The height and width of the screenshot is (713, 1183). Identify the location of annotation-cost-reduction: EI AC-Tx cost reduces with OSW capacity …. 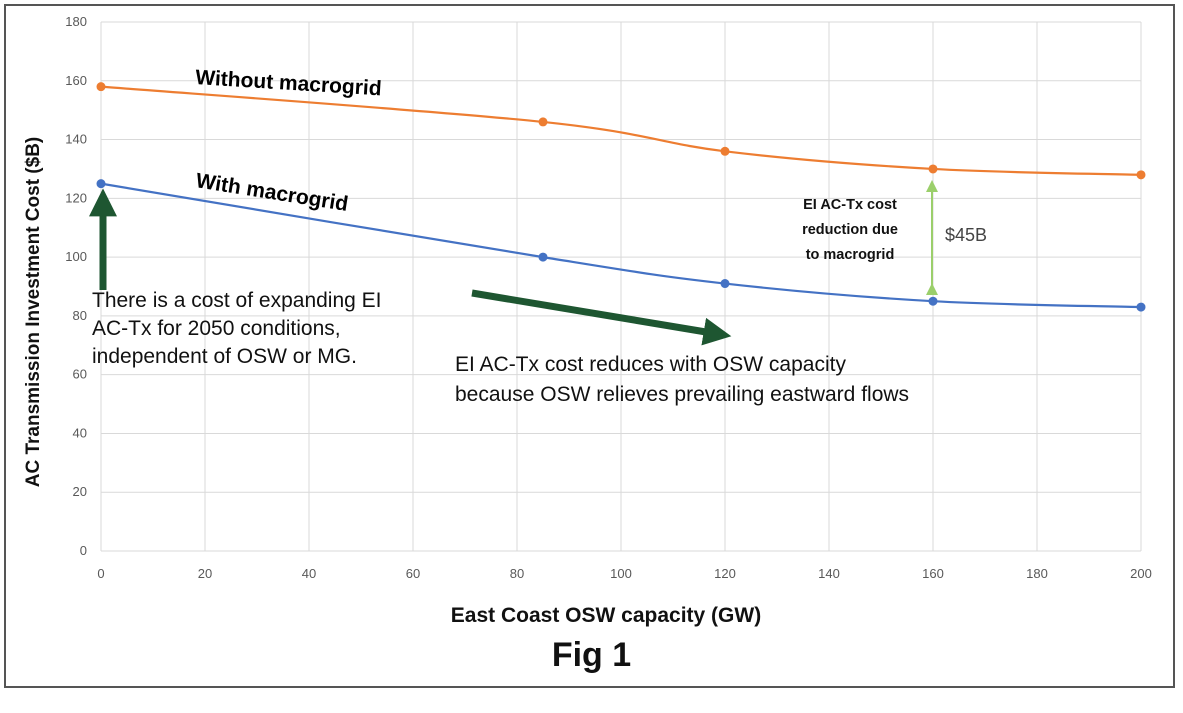
(775, 380).